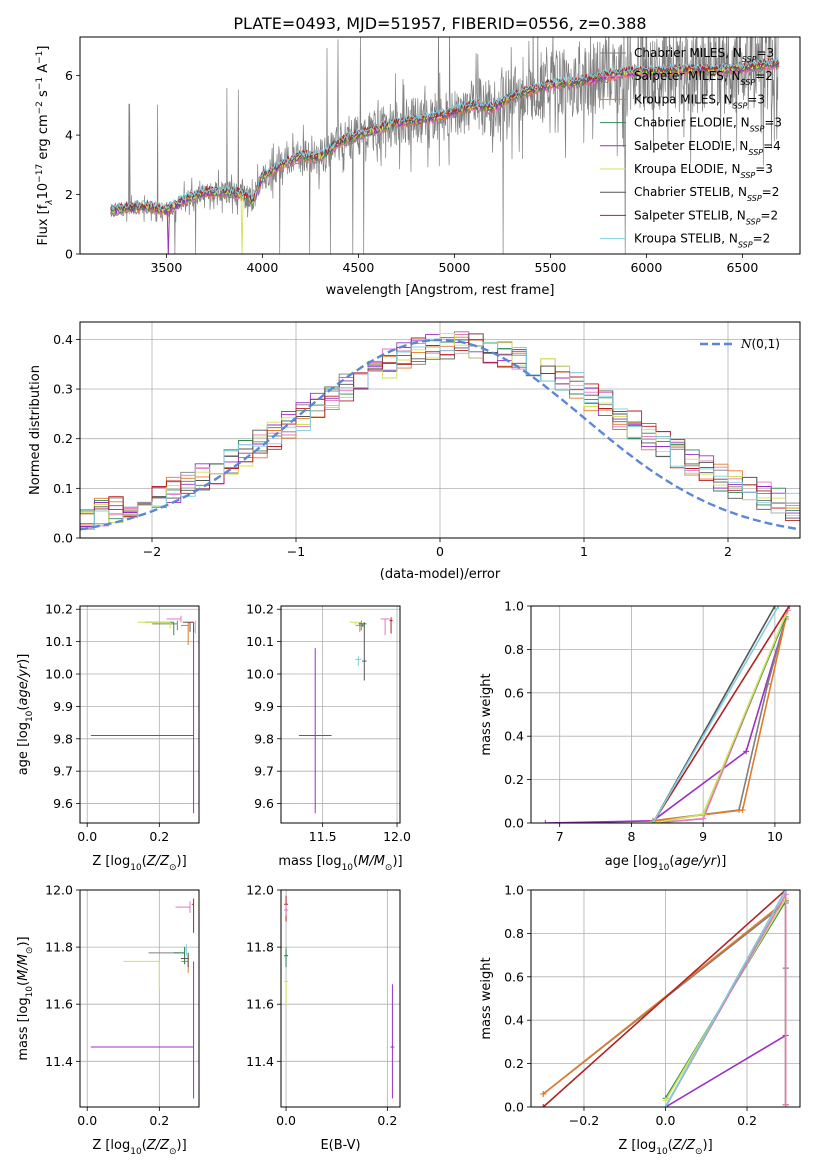 This screenshot has width=819, height=1170. I want to click on legend-entry: Kroupa STELIB, NSSP=2, so click(702, 241).